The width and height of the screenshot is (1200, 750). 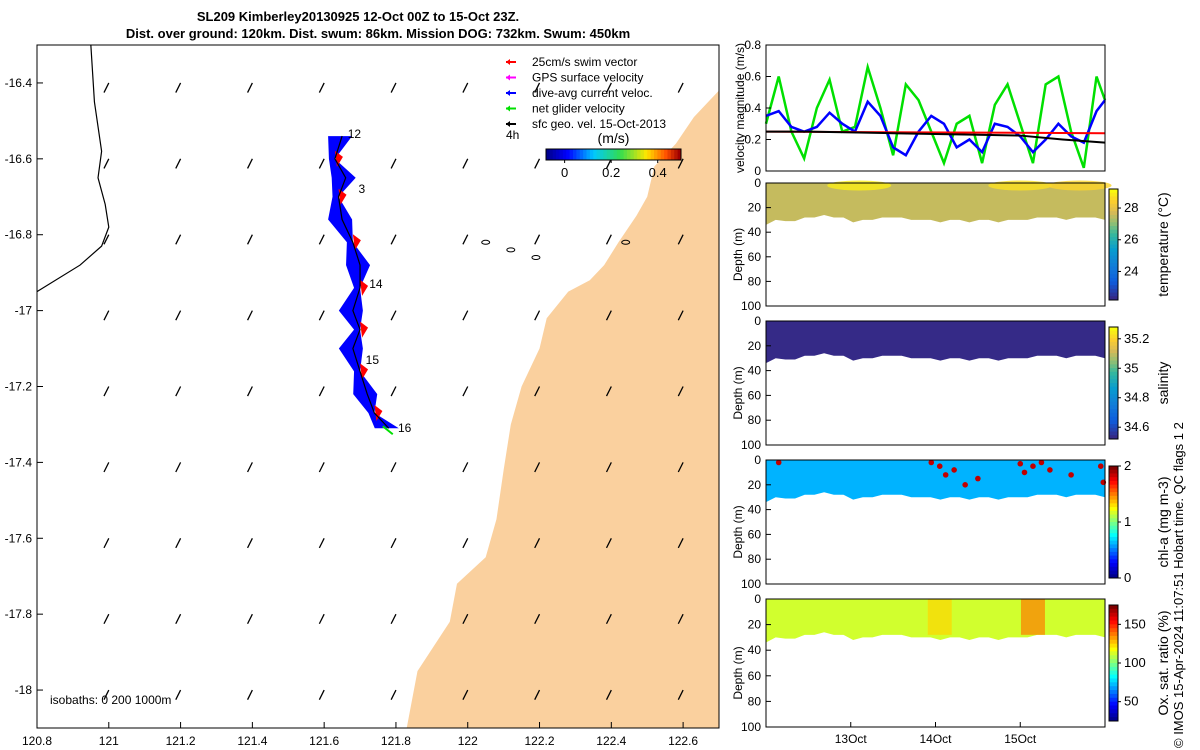 I want to click on y-tick-label: -18, so click(x=24, y=690).